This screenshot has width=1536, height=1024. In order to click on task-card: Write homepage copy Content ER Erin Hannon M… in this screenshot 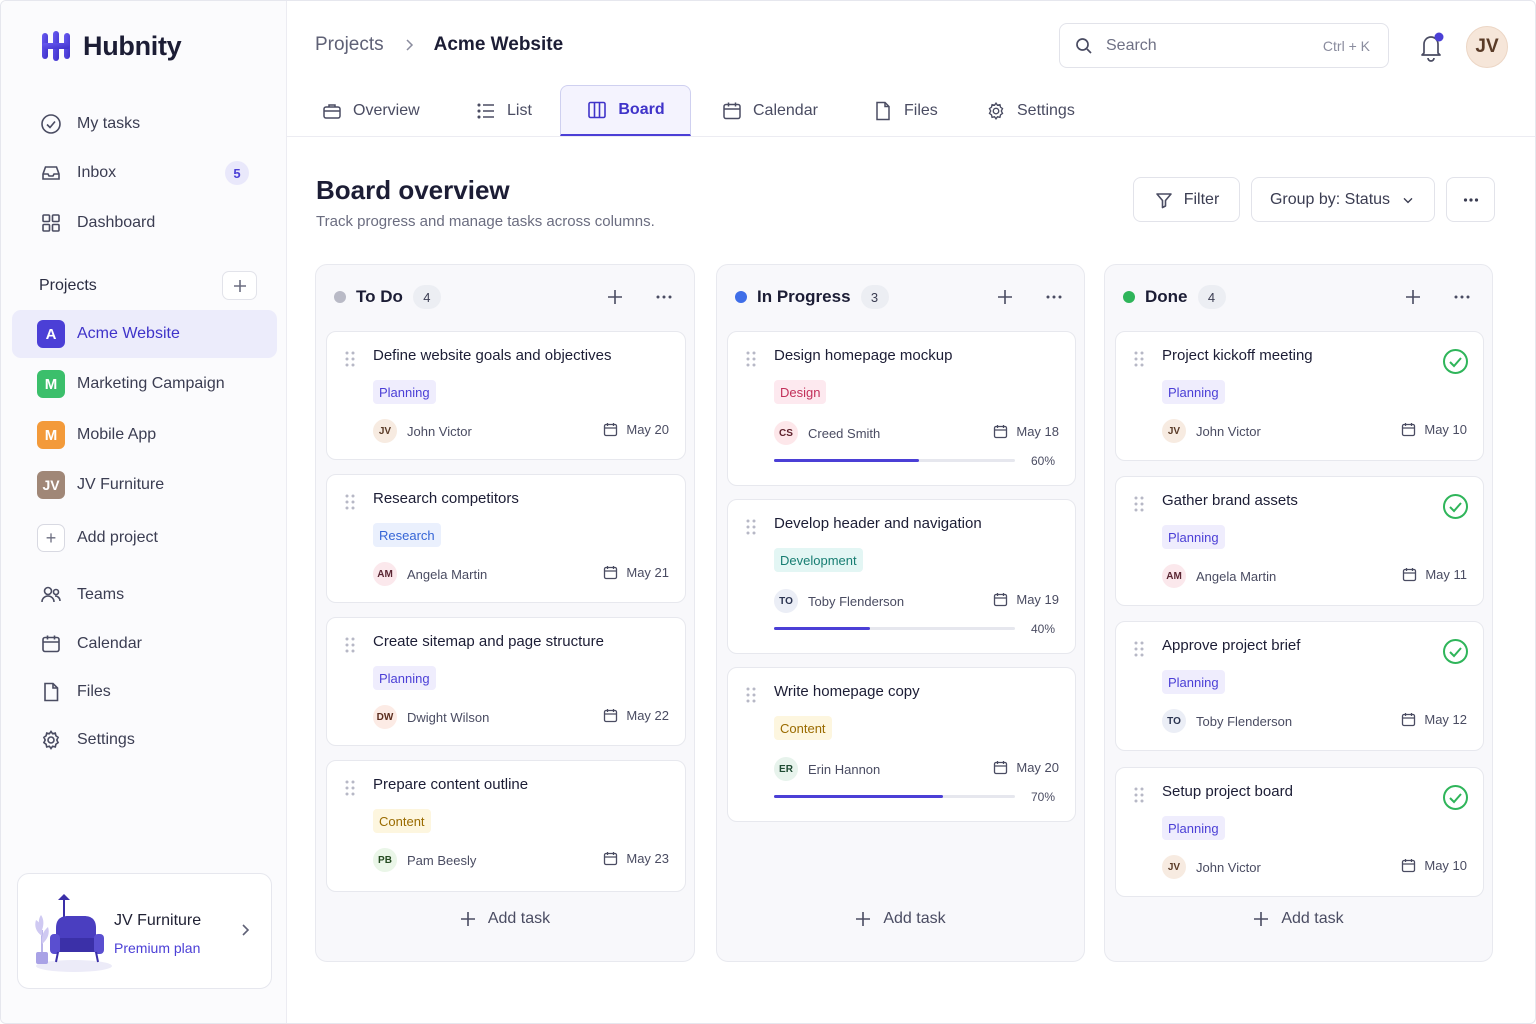, I will do `click(901, 744)`.